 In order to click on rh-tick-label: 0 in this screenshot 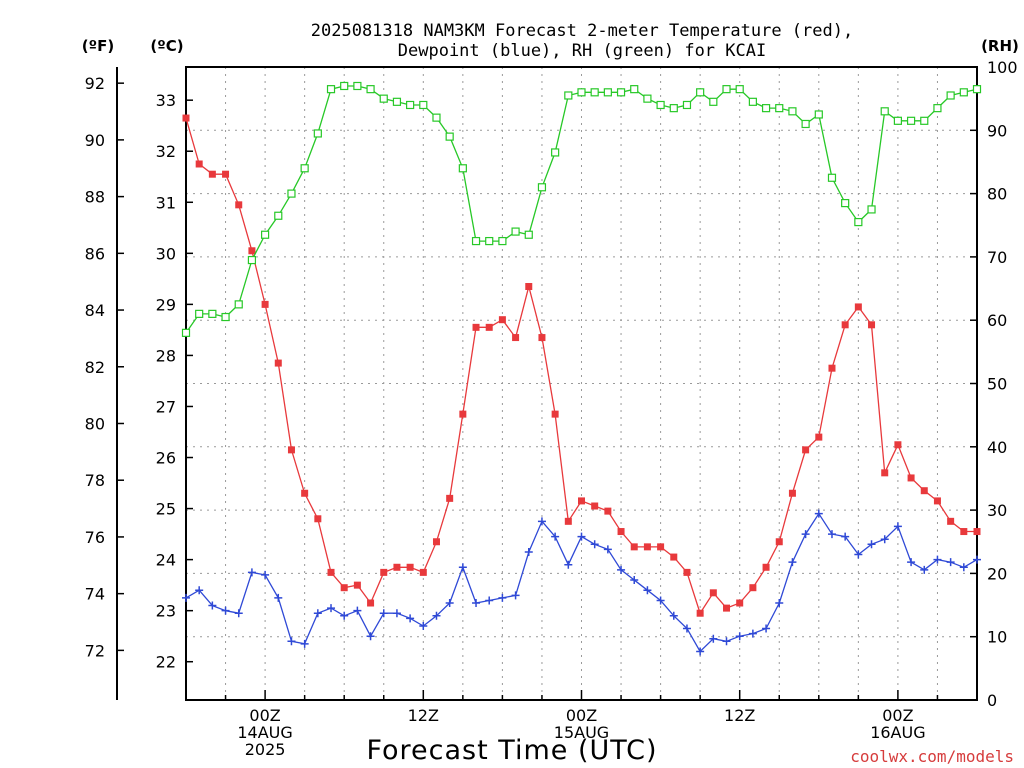, I will do `click(992, 700)`.